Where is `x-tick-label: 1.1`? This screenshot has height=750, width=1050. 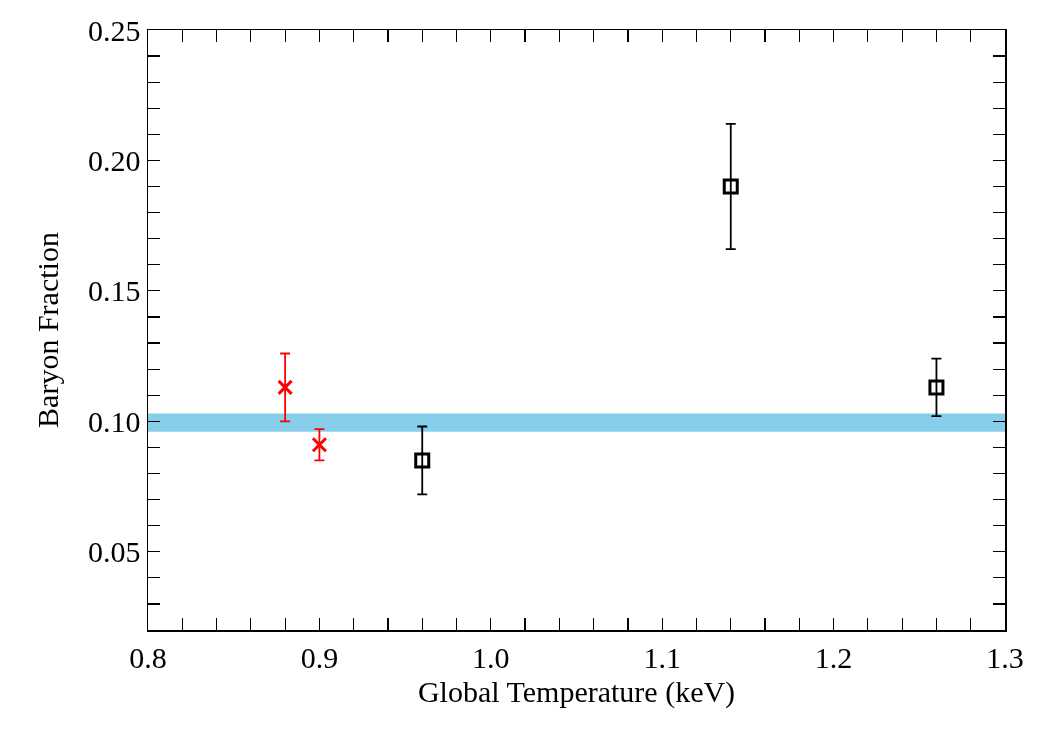 x-tick-label: 1.1 is located at coordinates (662, 657).